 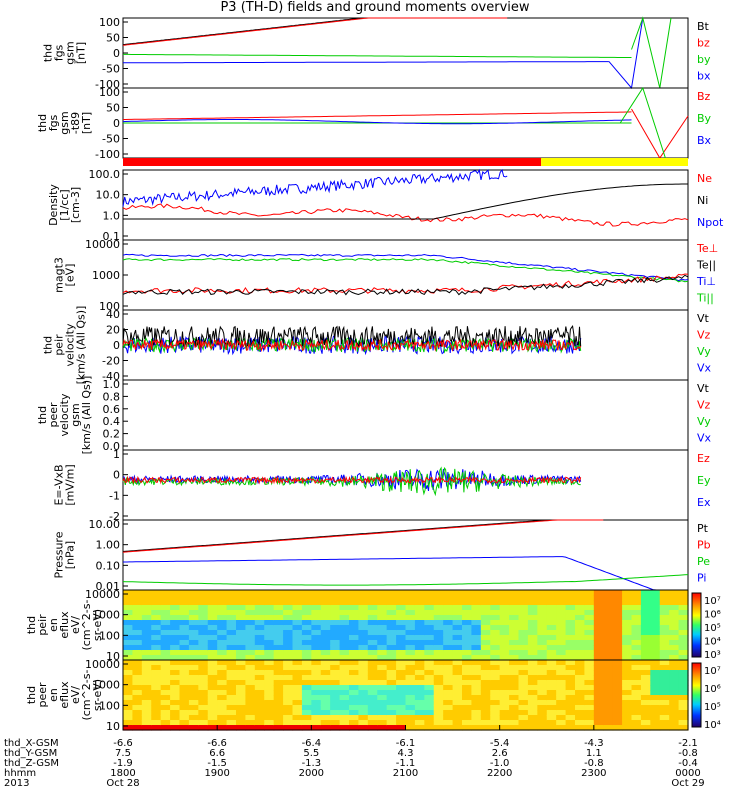 I want to click on y-tick-label: 0.4, so click(x=112, y=421).